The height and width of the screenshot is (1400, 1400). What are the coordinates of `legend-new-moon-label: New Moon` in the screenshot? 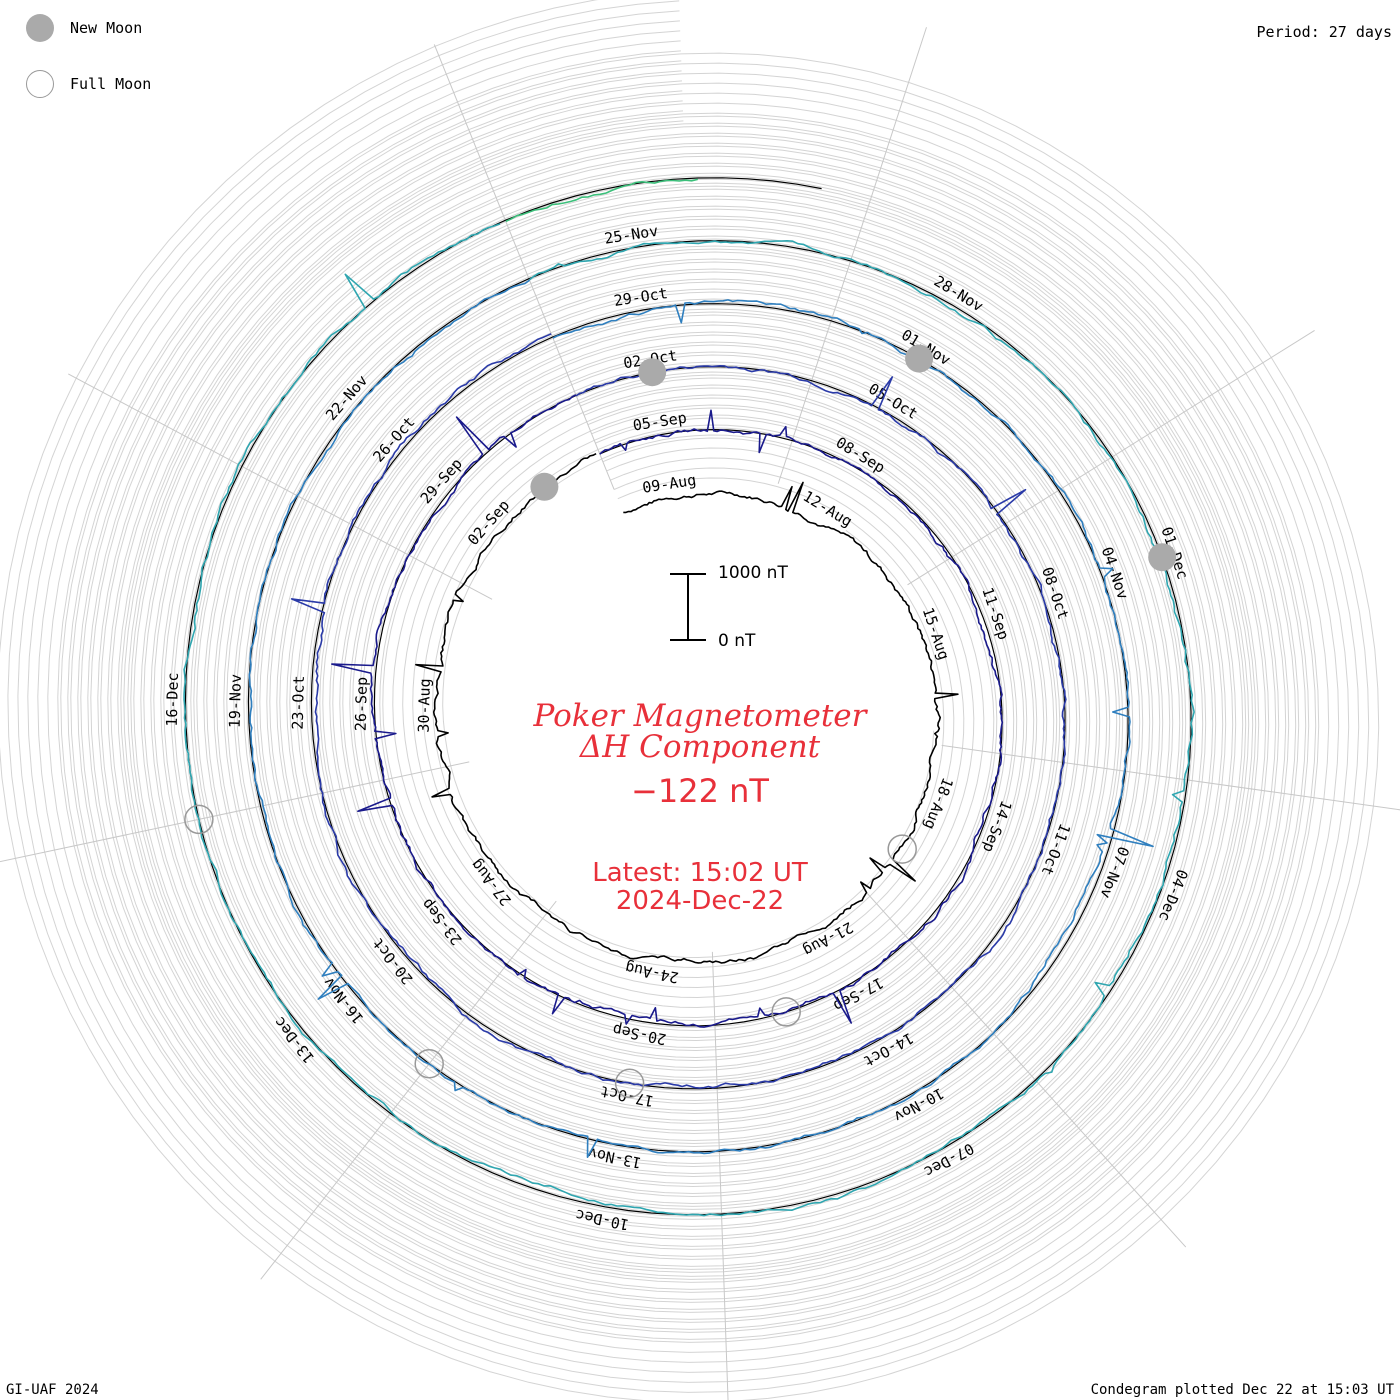 It's located at (106, 28).